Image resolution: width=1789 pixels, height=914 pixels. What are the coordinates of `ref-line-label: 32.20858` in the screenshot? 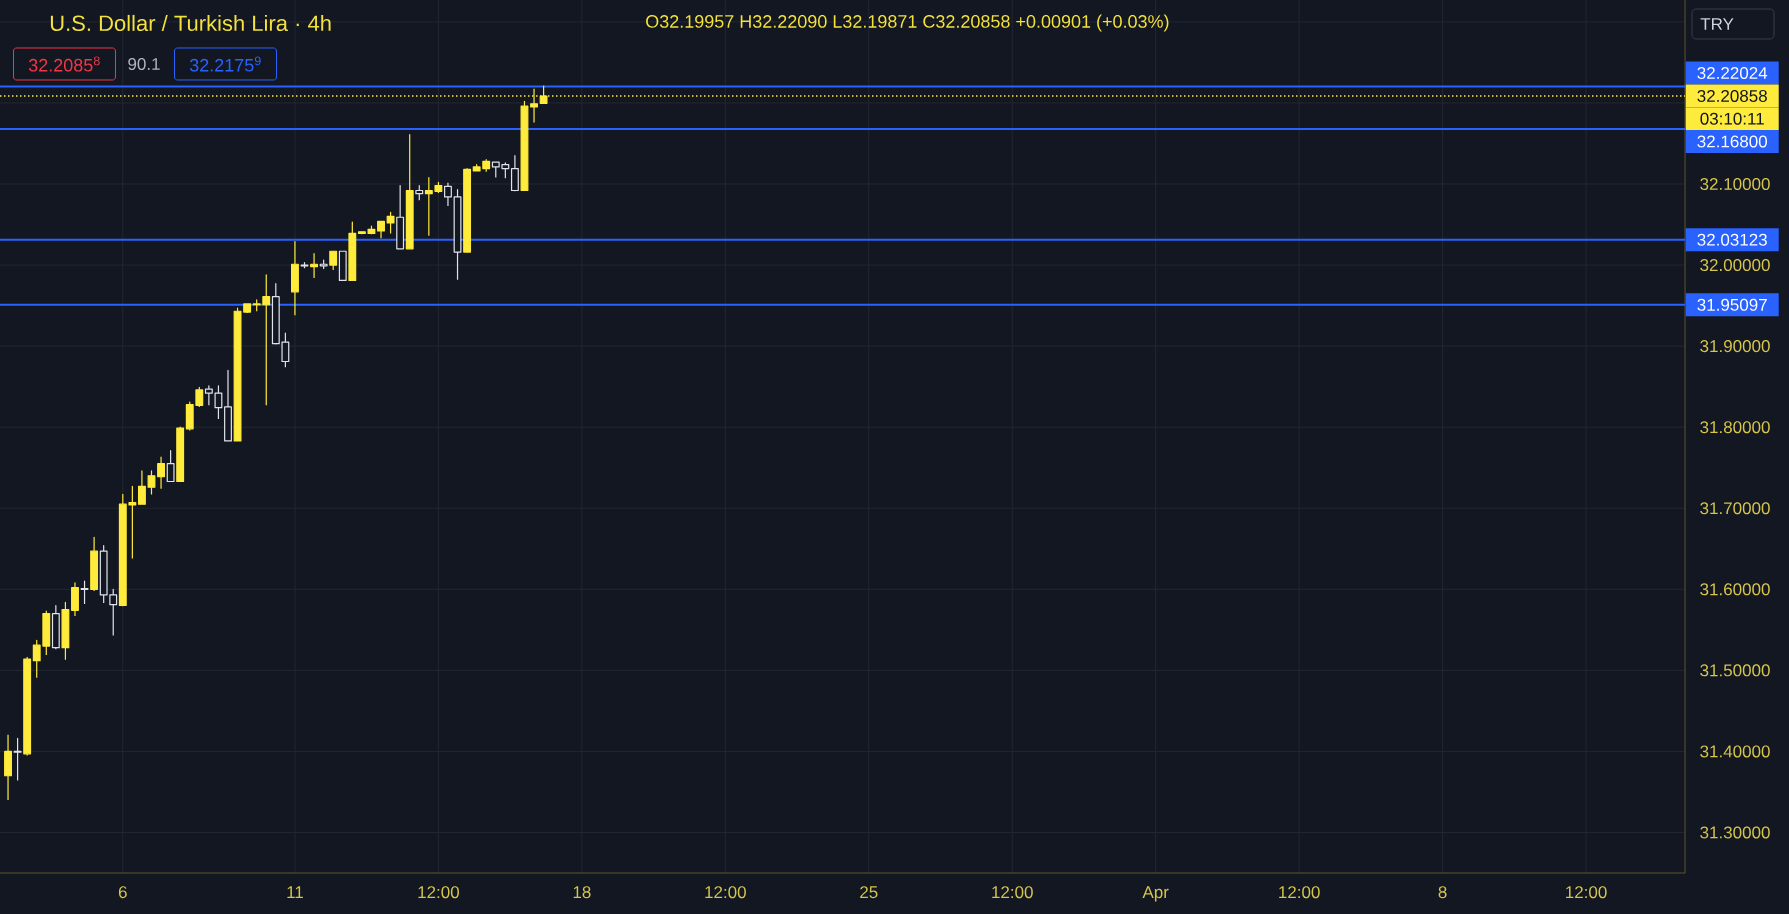 It's located at (1732, 95).